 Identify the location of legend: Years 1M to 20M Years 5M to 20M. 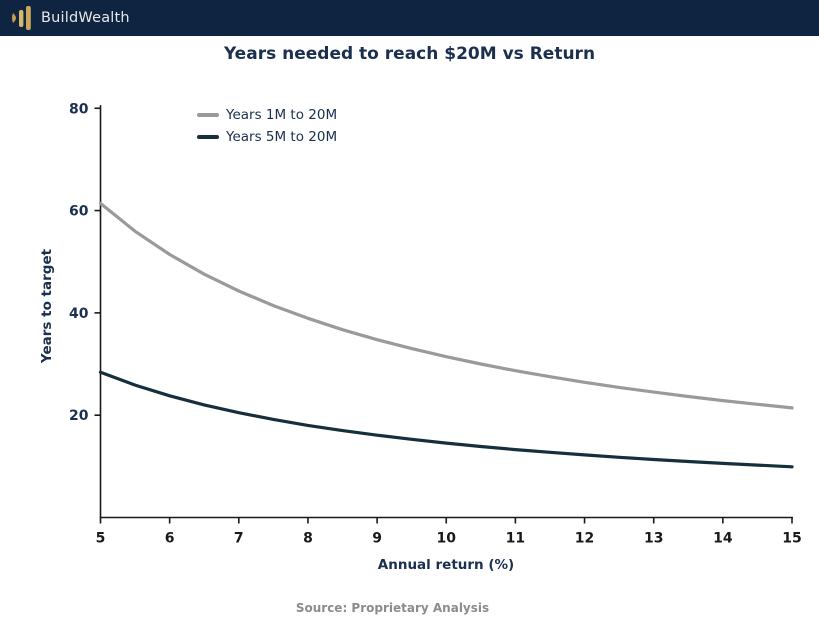
(267, 126).